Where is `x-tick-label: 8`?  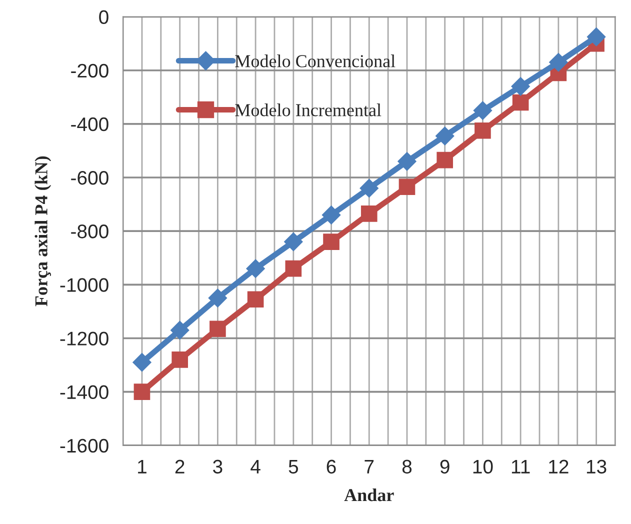
x-tick-label: 8 is located at coordinates (407, 467).